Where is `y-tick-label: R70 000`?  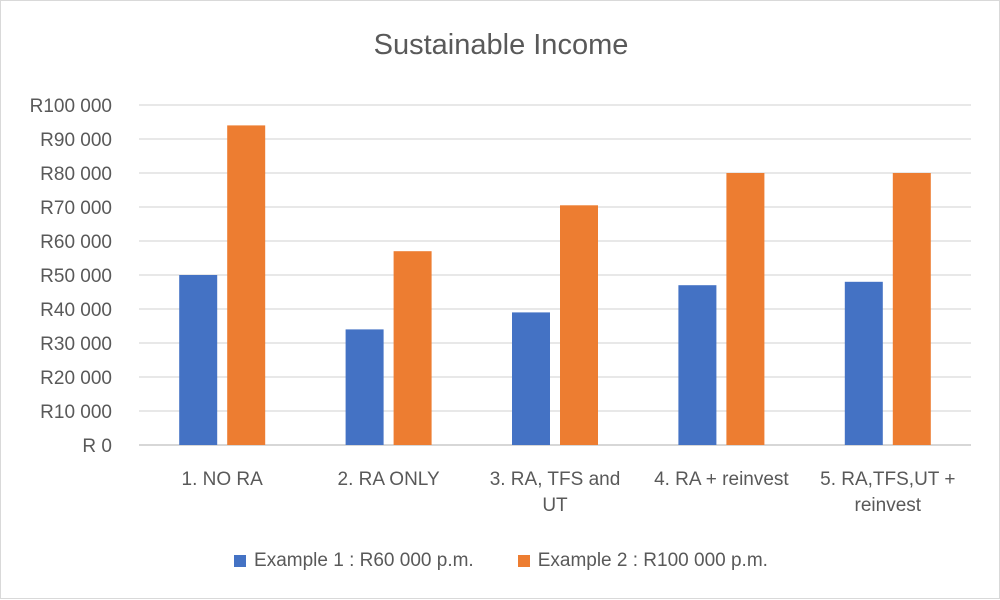
y-tick-label: R70 000 is located at coordinates (76, 208).